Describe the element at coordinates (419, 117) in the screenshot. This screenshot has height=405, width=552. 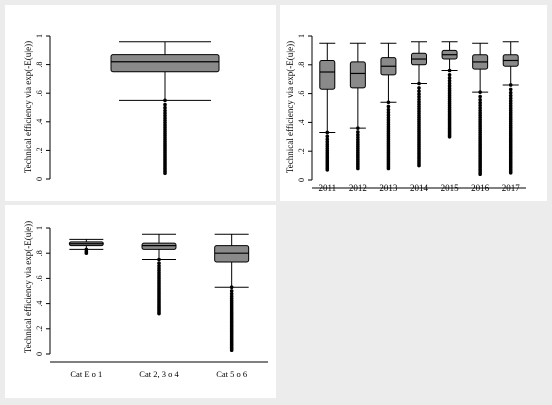
I see `box-3: 2014` at that location.